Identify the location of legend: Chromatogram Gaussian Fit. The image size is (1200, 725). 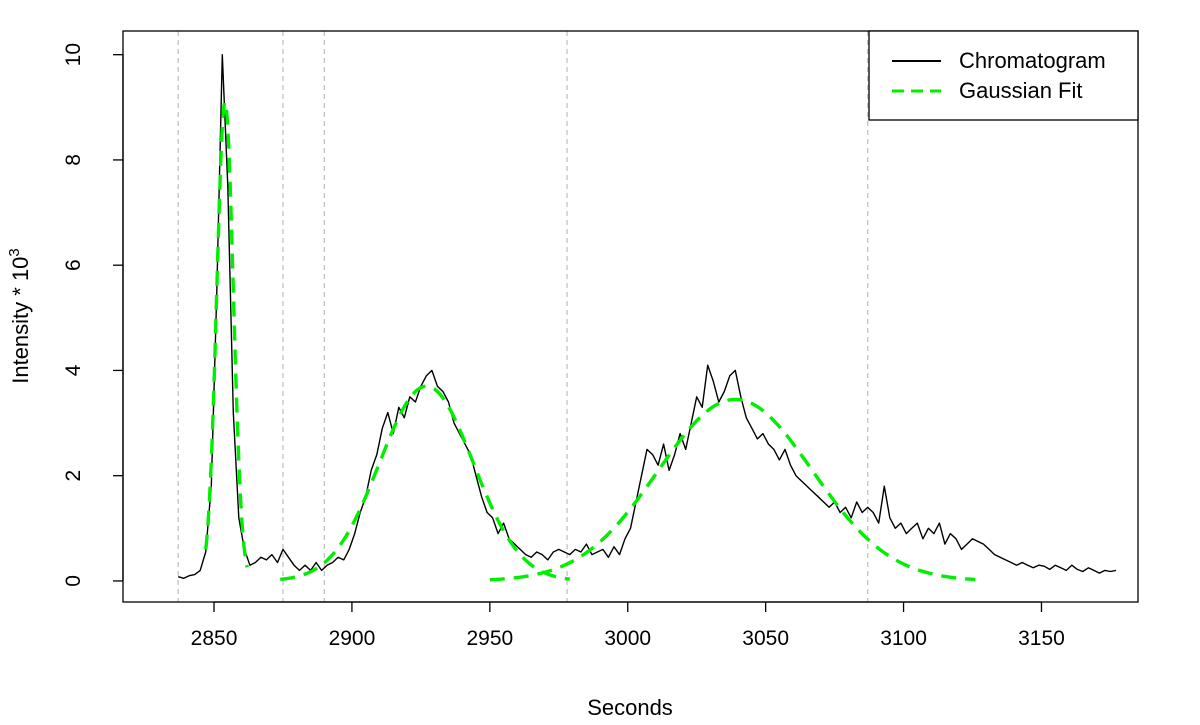
(1003, 75).